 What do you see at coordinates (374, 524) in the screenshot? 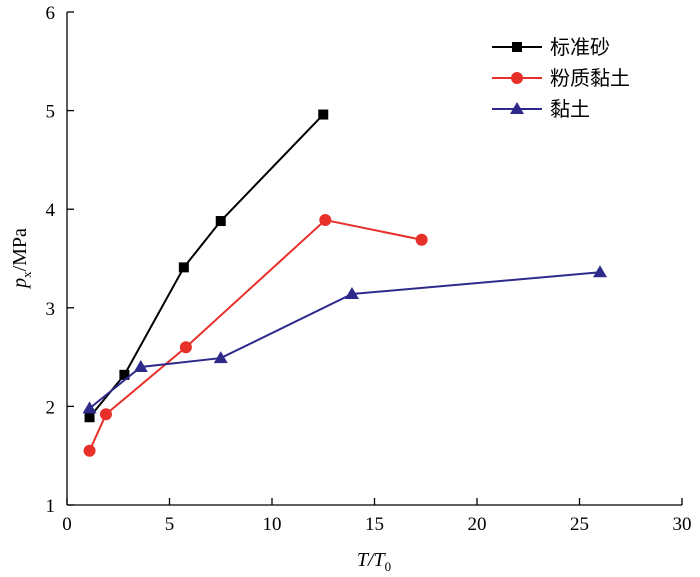
I see `x-tick-label: 15` at bounding box center [374, 524].